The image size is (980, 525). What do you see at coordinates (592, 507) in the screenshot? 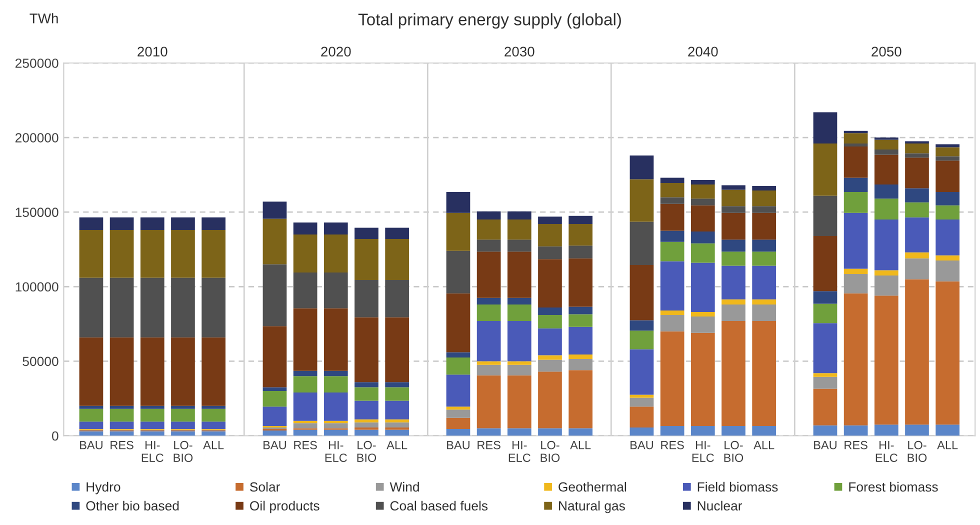
I see `legend-label: Natural gas` at bounding box center [592, 507].